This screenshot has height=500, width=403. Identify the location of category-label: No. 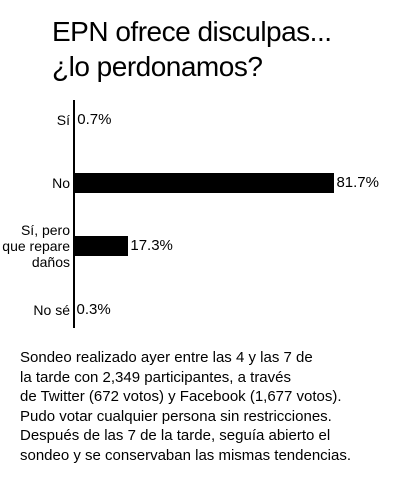
(61, 183).